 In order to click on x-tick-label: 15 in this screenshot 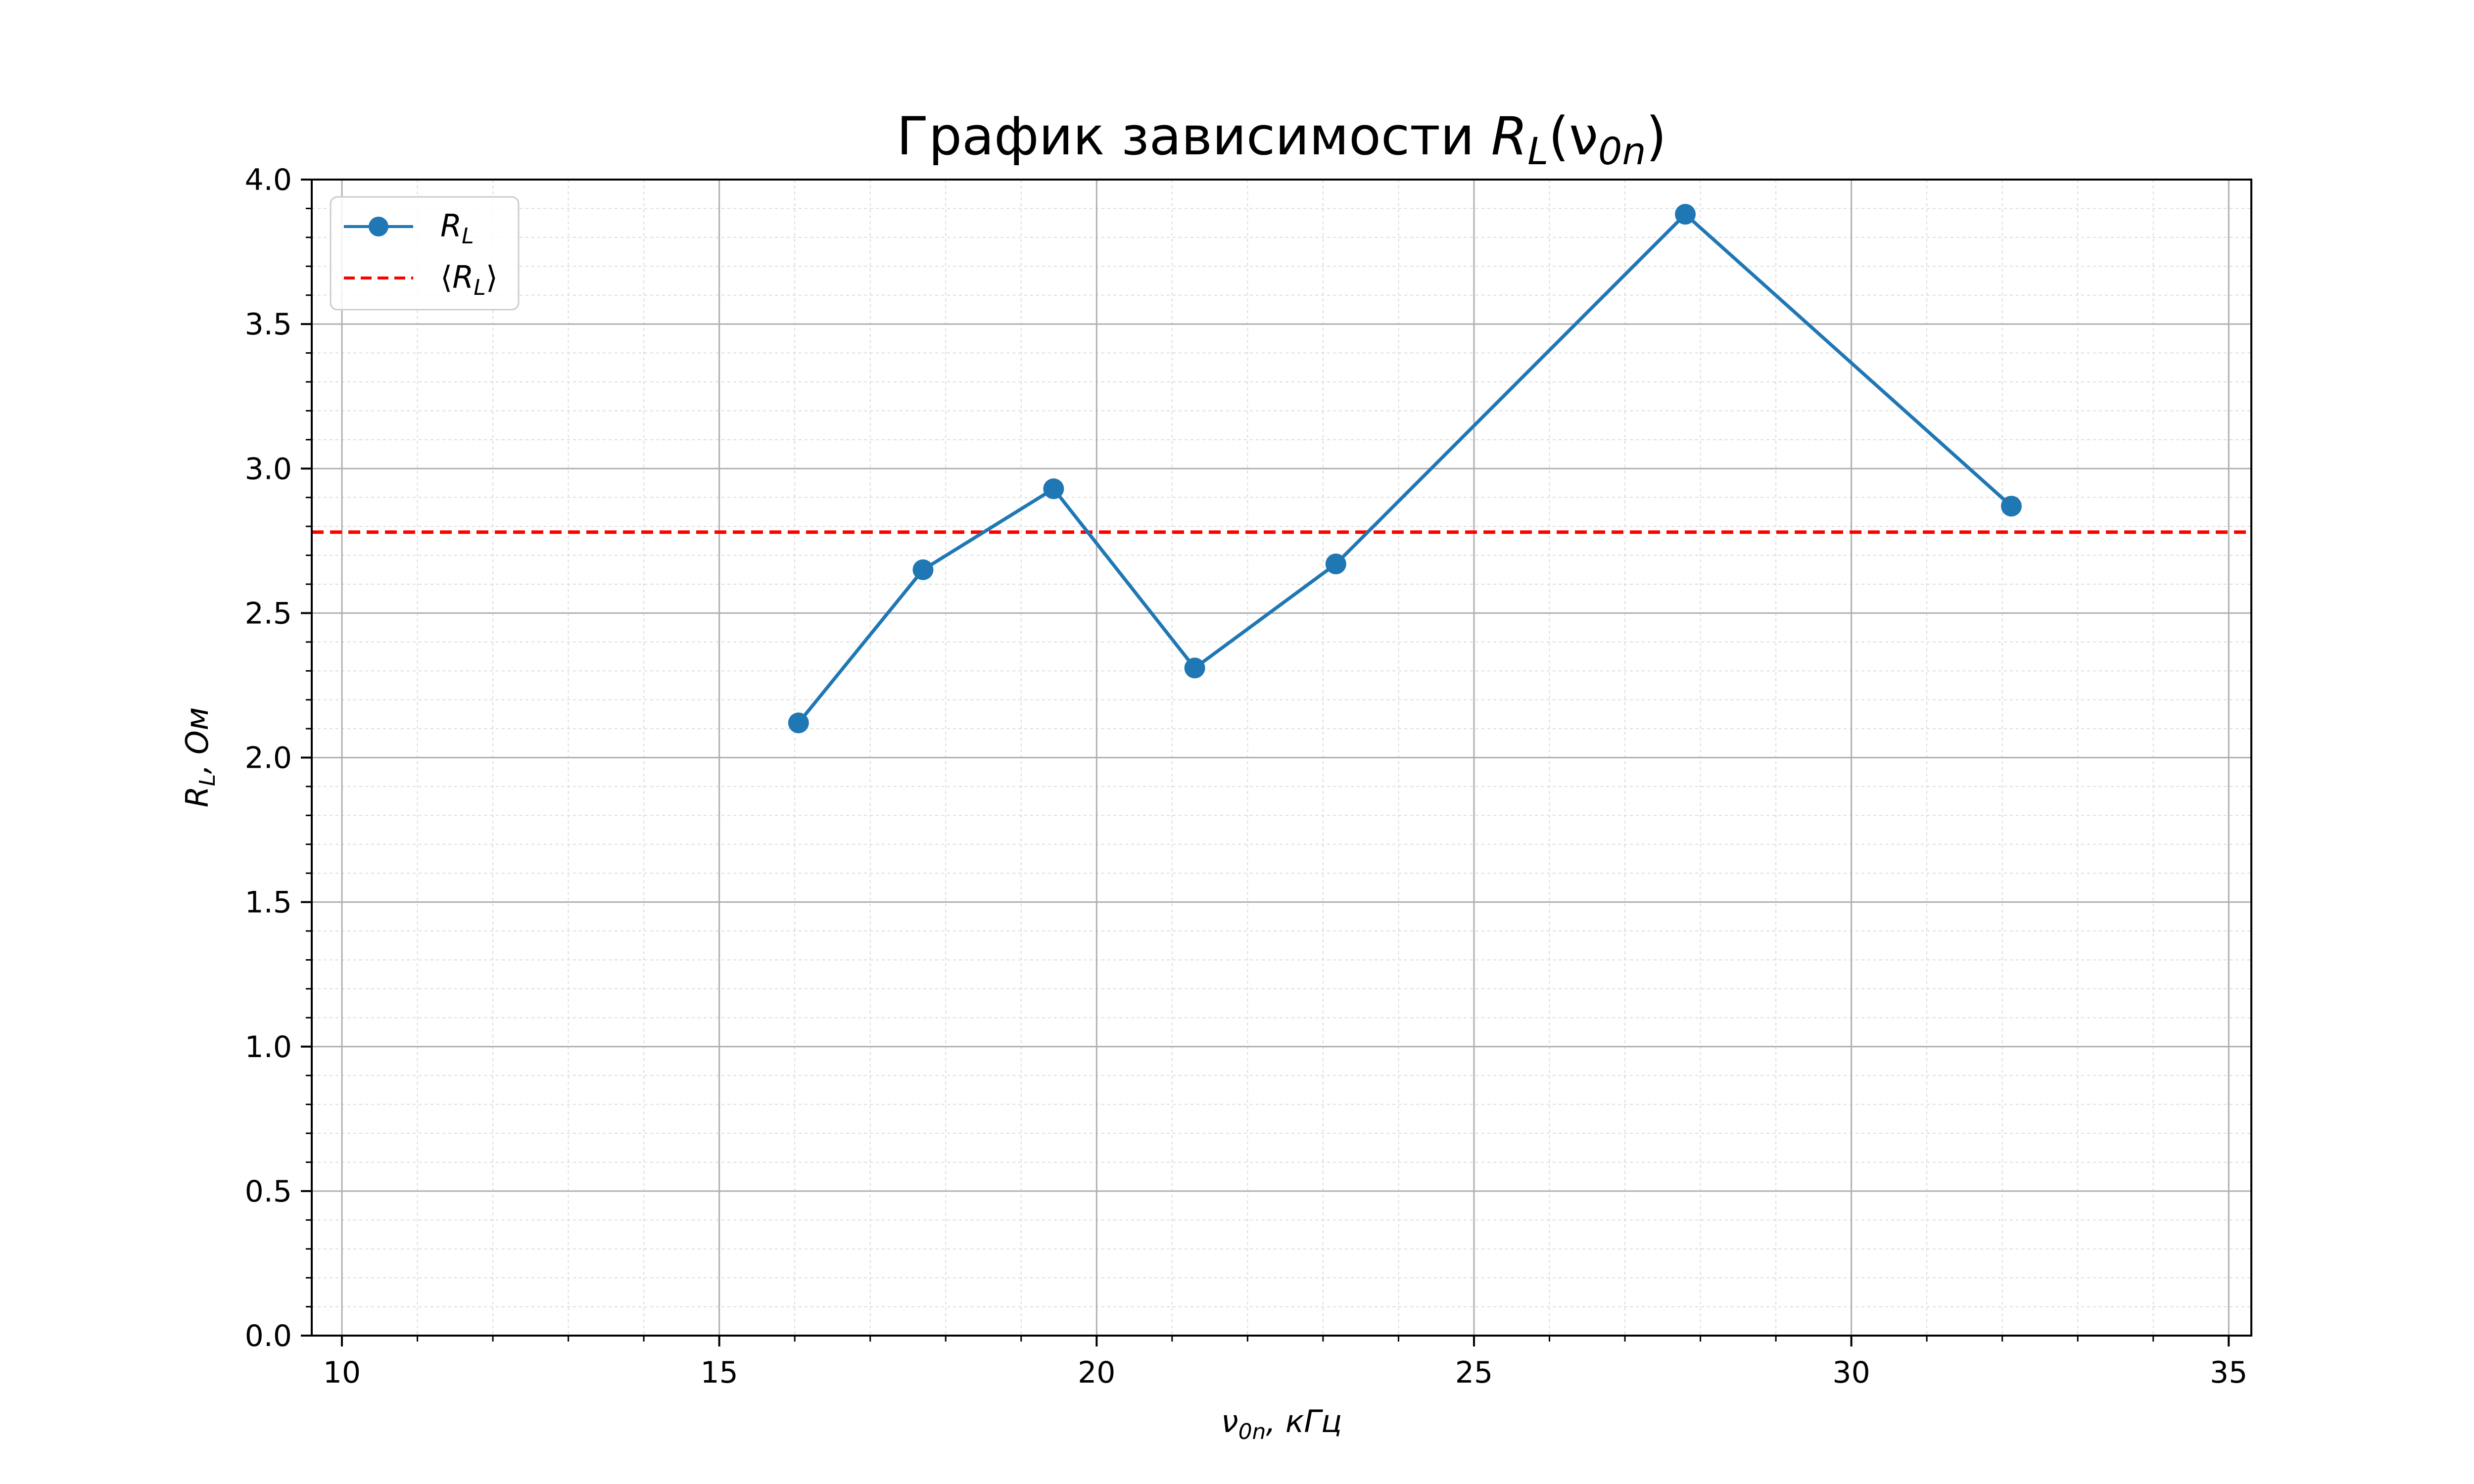, I will do `click(719, 1372)`.